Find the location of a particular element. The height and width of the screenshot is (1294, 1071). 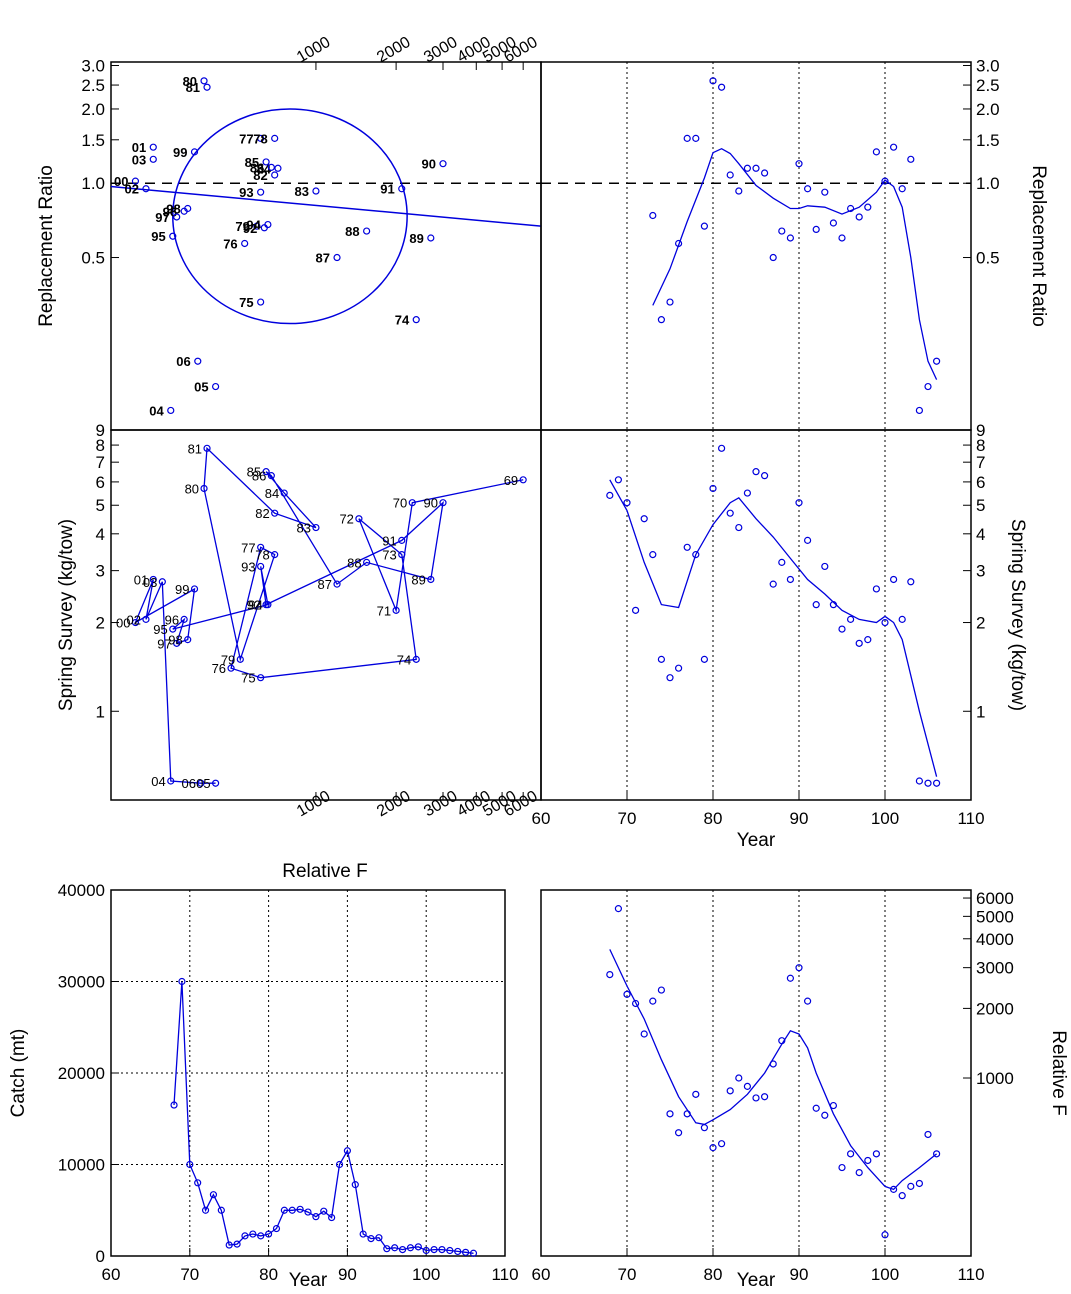

p3-y-tick-label: 7 is located at coordinates (100, 462).